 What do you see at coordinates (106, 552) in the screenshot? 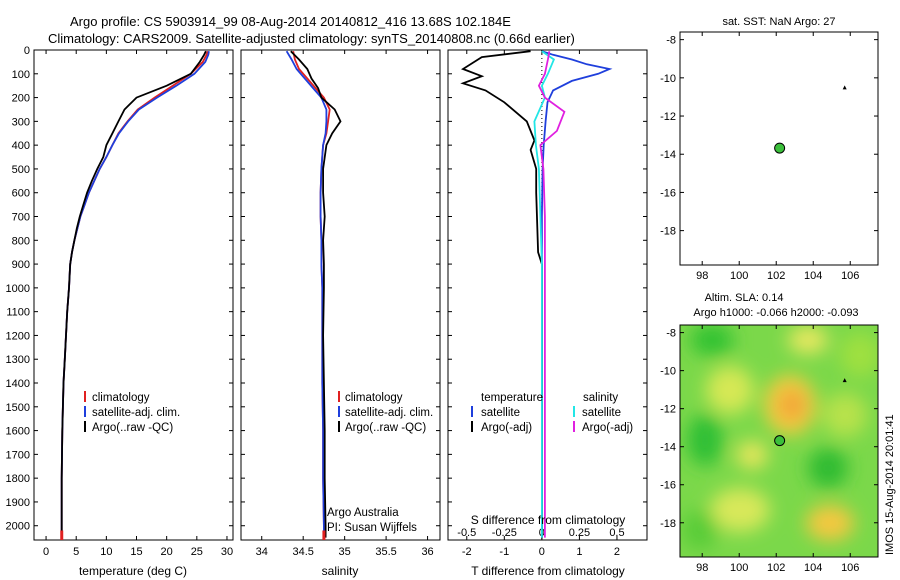
I see `temperature-xtick-label: 10` at bounding box center [106, 552].